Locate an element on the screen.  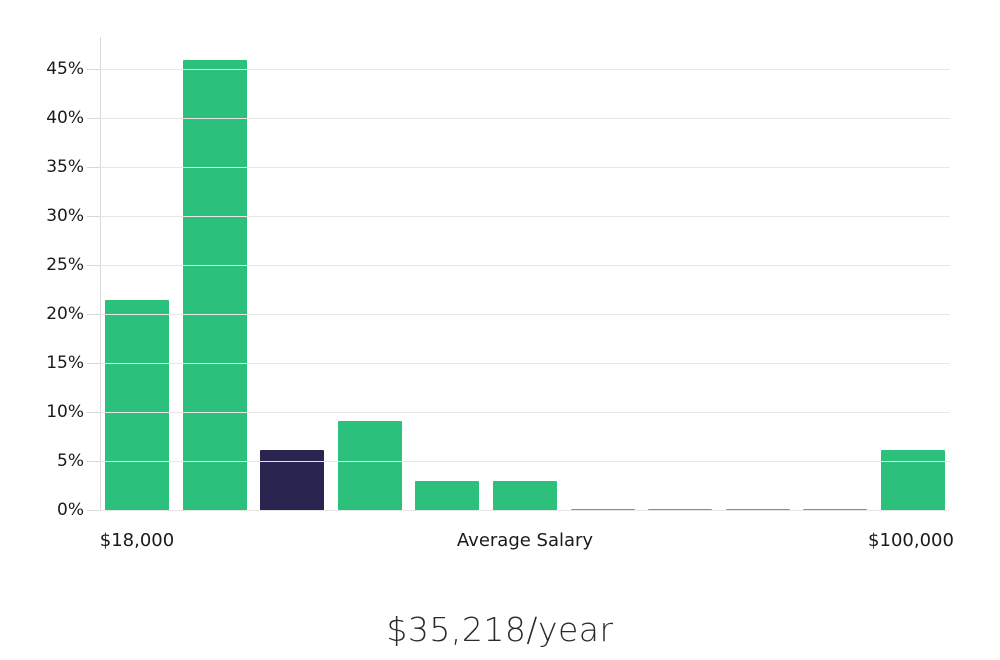
y-axis-label: 45% is located at coordinates (65, 69).